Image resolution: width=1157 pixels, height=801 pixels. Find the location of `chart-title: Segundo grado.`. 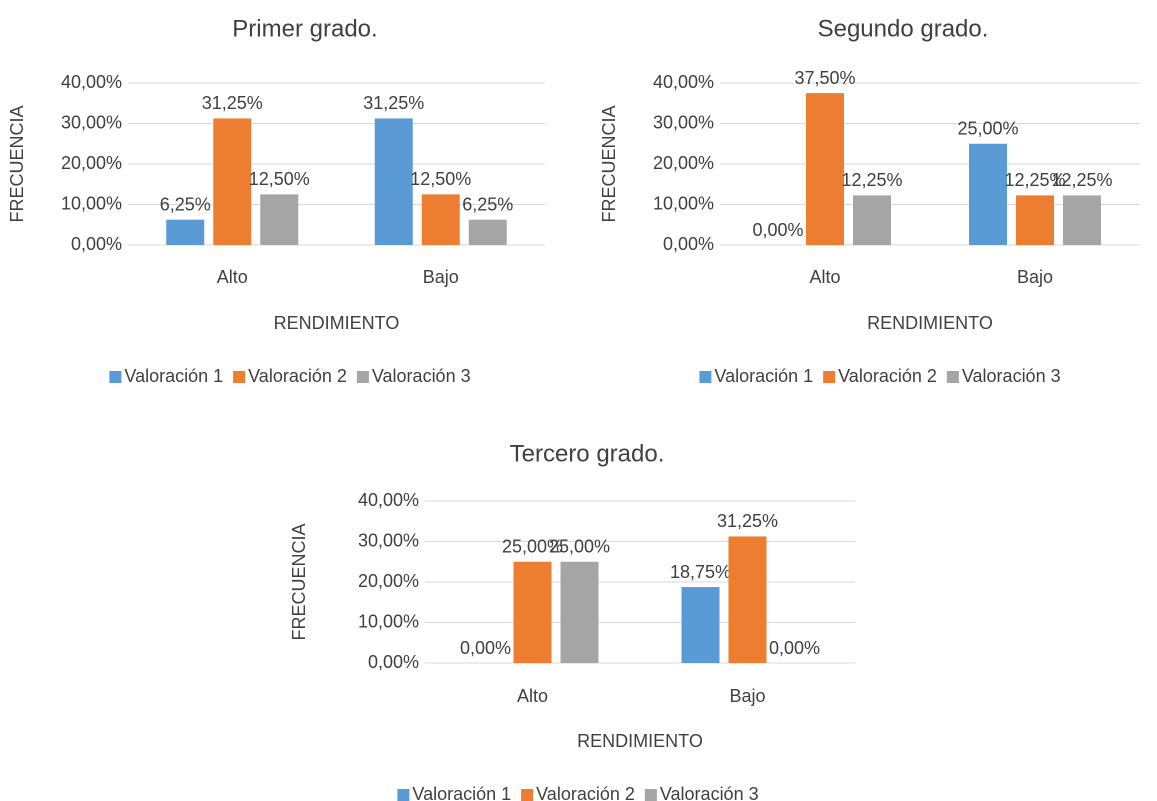

chart-title: Segundo grado. is located at coordinates (903, 28).